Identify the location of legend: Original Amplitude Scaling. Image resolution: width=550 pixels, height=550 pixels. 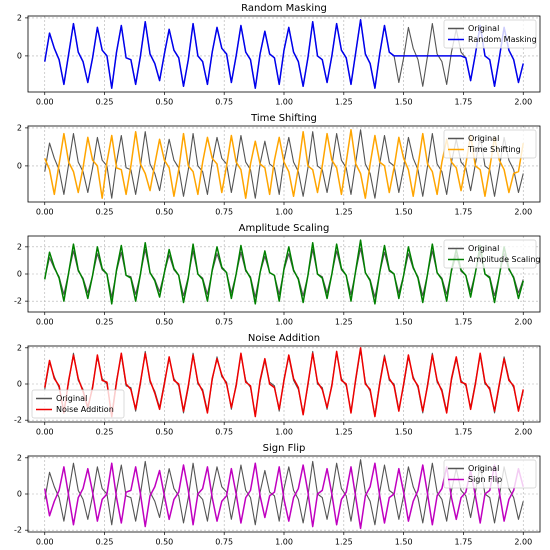
(492, 254).